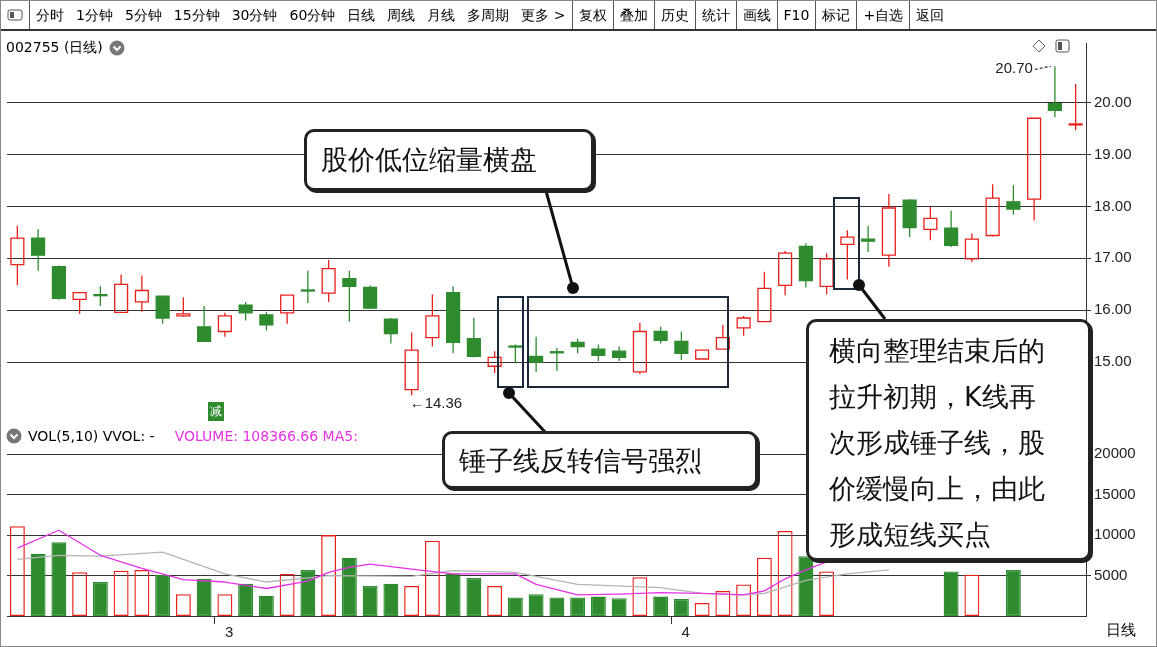 This screenshot has width=1157, height=647. I want to click on chart-title: 002755 (日线), so click(55, 48).